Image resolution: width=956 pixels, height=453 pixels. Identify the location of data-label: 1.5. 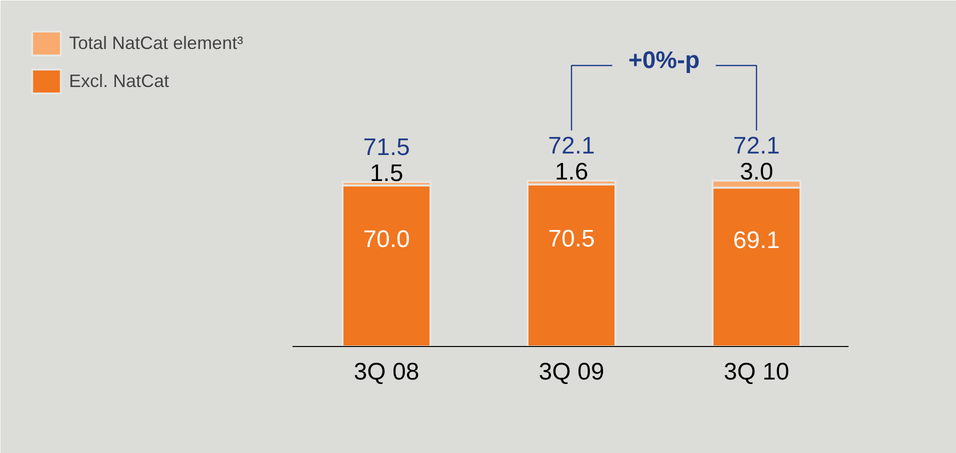
(387, 174).